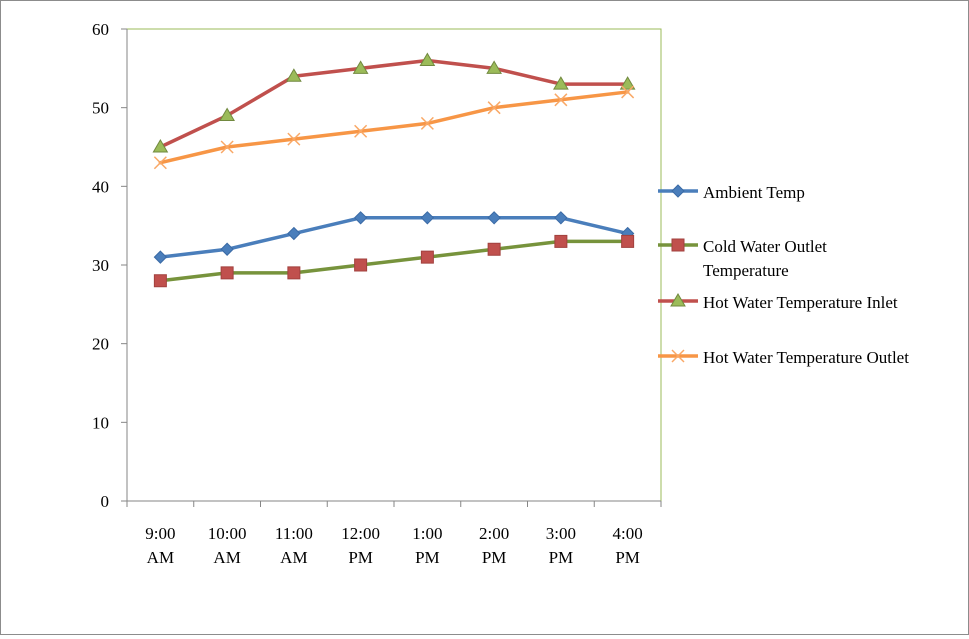  What do you see at coordinates (100, 265) in the screenshot?
I see `y-tick-label: 30` at bounding box center [100, 265].